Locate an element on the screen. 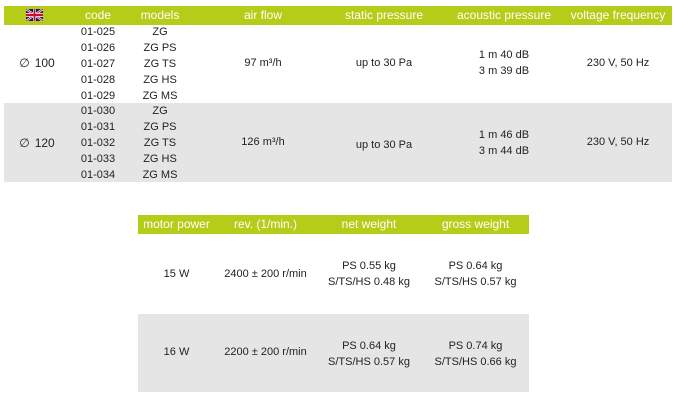 Image resolution: width=674 pixels, height=400 pixels. acoustic-item: 3 m 39 dB is located at coordinates (504, 71).